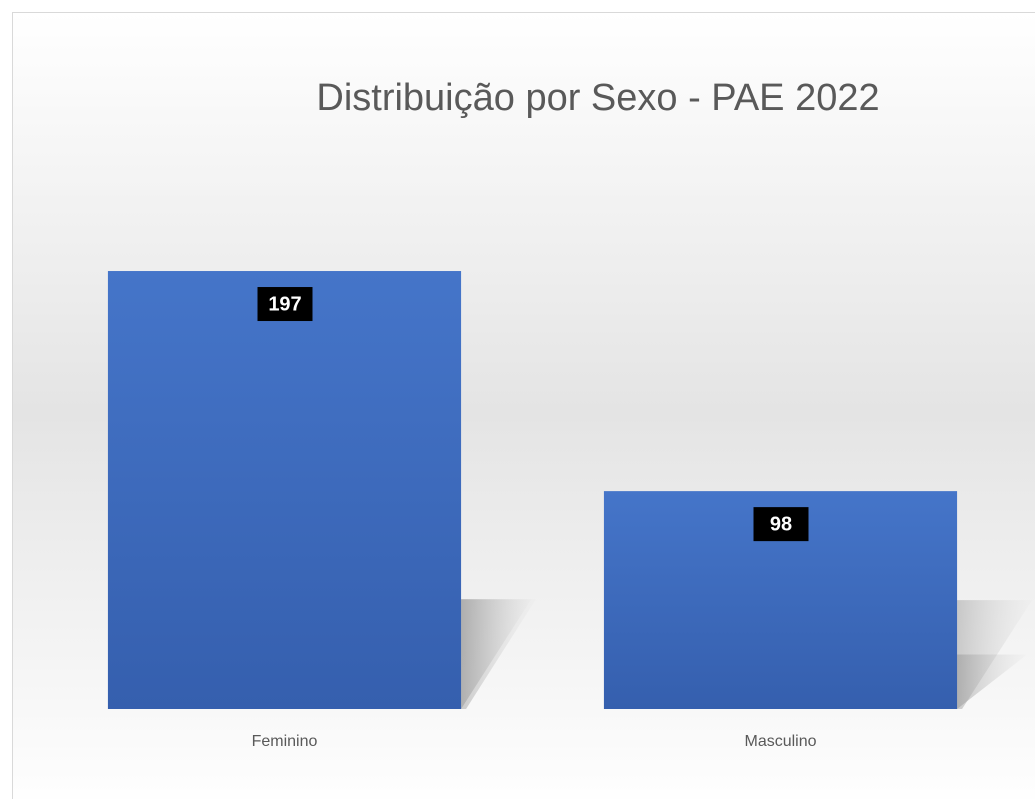  I want to click on data-label: 197, so click(284, 304).